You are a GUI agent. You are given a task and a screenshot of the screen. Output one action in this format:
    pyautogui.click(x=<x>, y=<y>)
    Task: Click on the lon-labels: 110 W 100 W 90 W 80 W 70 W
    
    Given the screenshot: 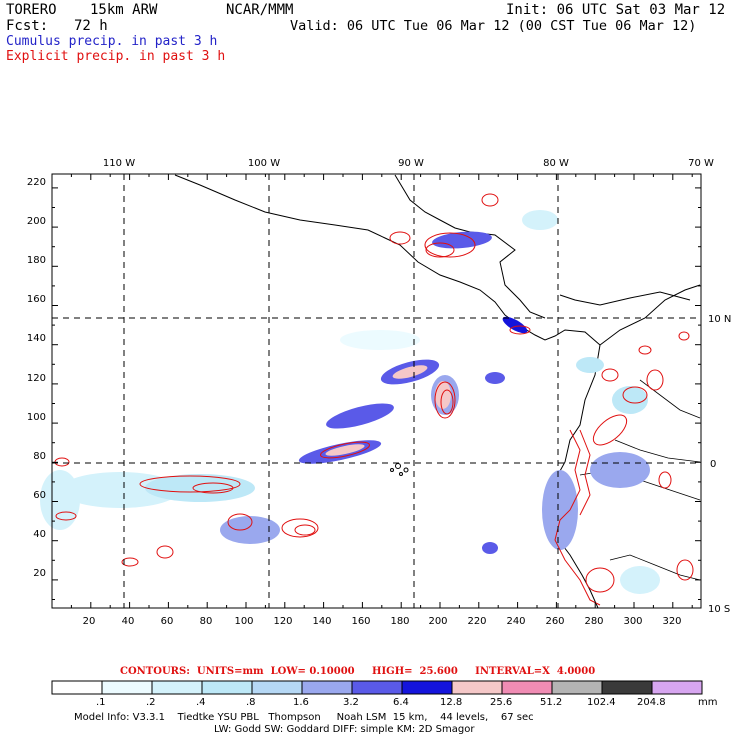 What is the action you would take?
    pyautogui.click(x=408, y=163)
    